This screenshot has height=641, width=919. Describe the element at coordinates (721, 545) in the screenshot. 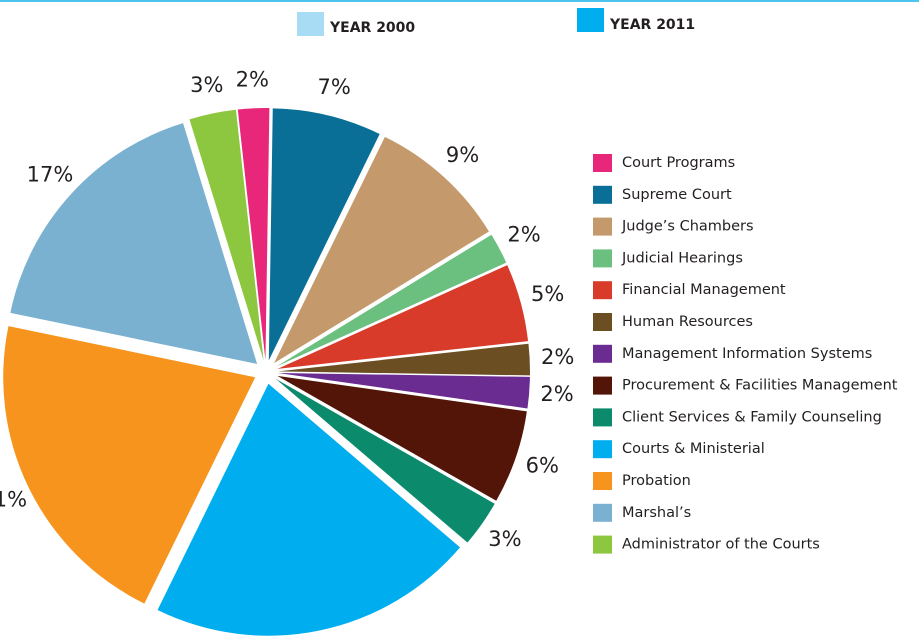

I see `legend-label: Administrator of the Courts` at that location.